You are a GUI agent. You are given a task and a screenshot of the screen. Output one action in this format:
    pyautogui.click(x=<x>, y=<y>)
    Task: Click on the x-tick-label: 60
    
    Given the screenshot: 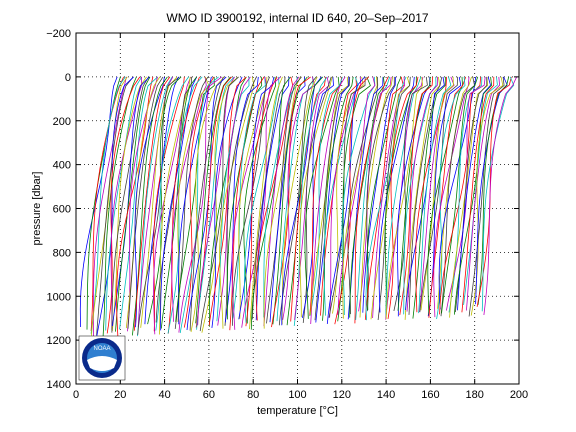 What is the action you would take?
    pyautogui.click(x=209, y=395)
    